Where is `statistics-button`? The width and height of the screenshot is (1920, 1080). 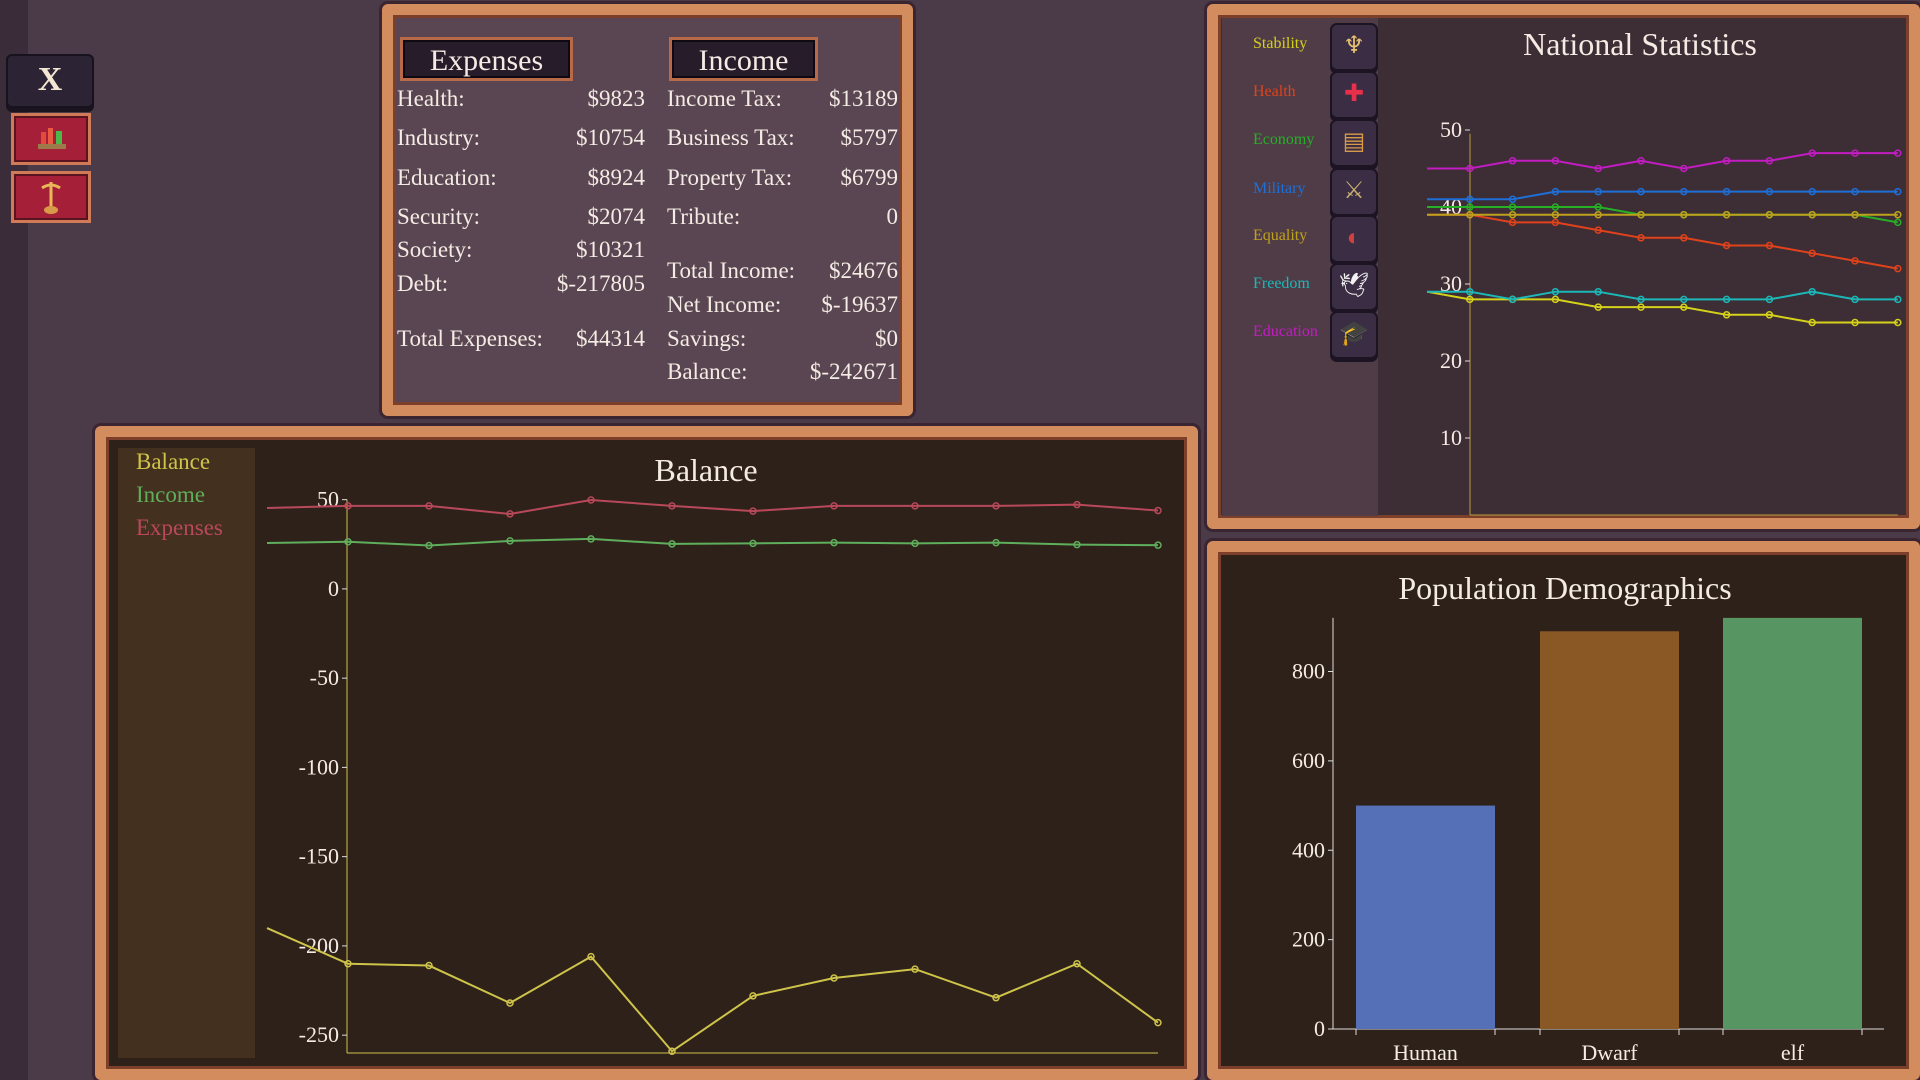 statistics-button is located at coordinates (51, 139).